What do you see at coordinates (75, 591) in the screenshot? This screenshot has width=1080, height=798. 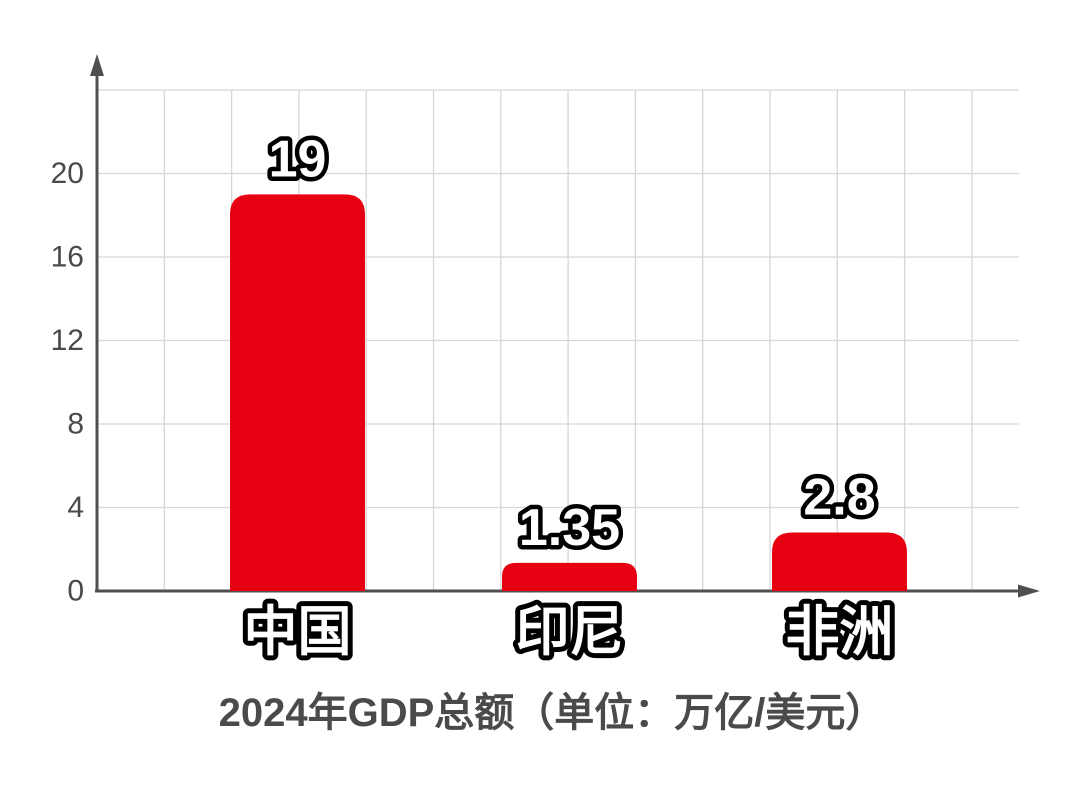 I see `y-tick-label: 0` at bounding box center [75, 591].